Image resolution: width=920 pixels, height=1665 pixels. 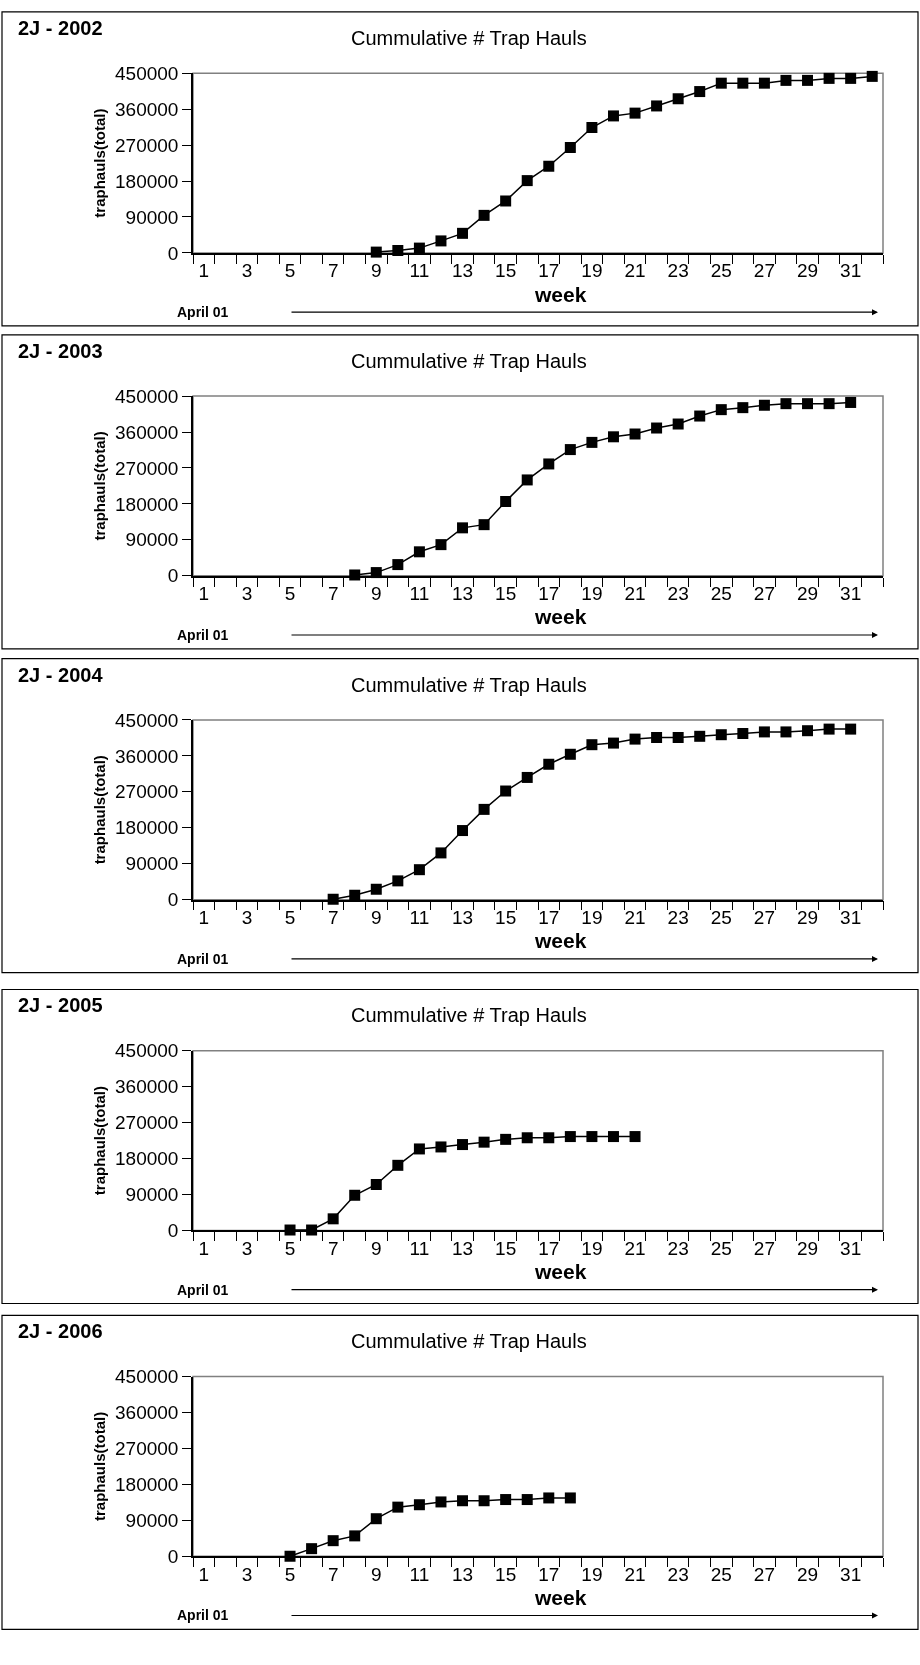 I want to click on y-tick-label: 90000, so click(x=152, y=1195).